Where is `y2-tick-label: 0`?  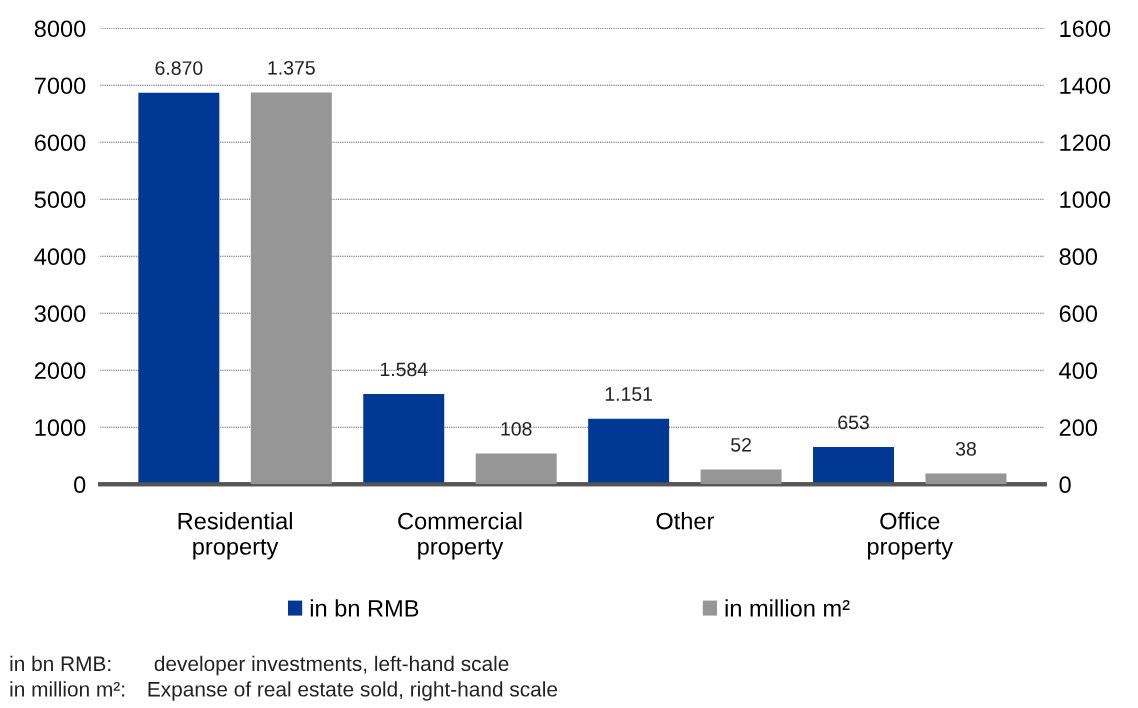 y2-tick-label: 0 is located at coordinates (1065, 485).